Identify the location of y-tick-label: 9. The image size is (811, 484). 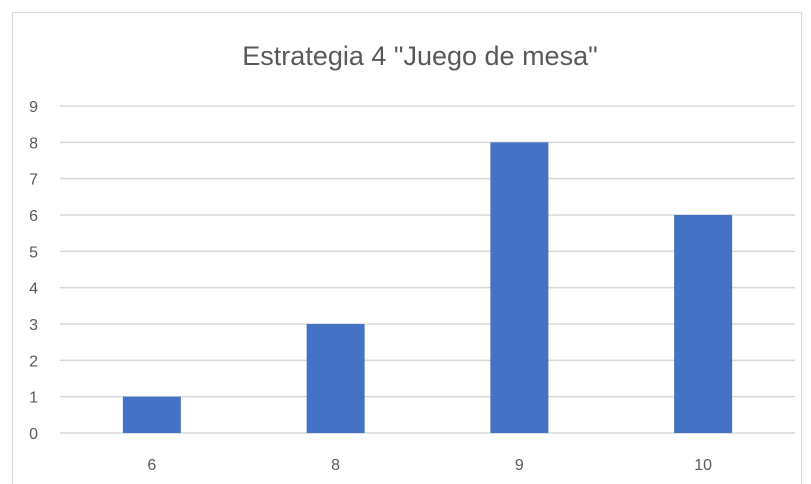
(33, 107).